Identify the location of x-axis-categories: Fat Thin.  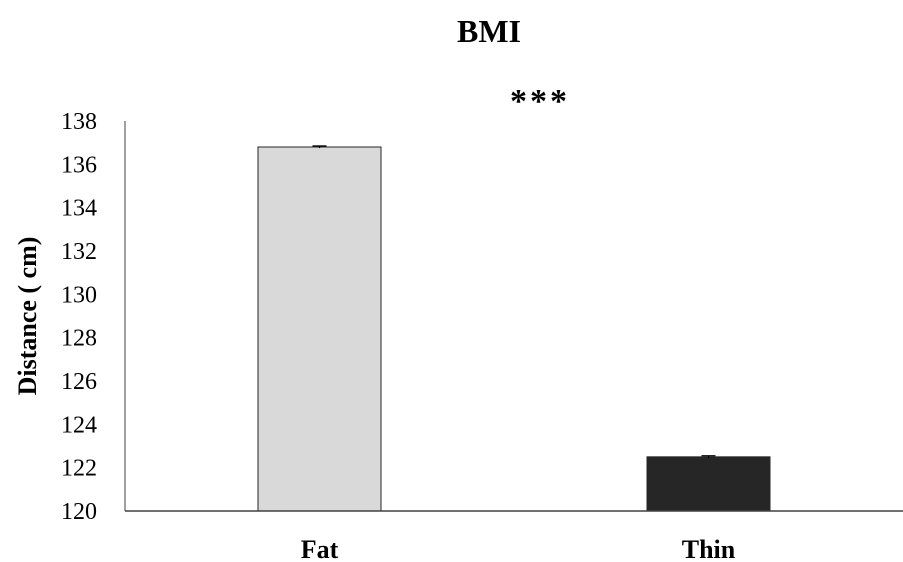
(518, 548).